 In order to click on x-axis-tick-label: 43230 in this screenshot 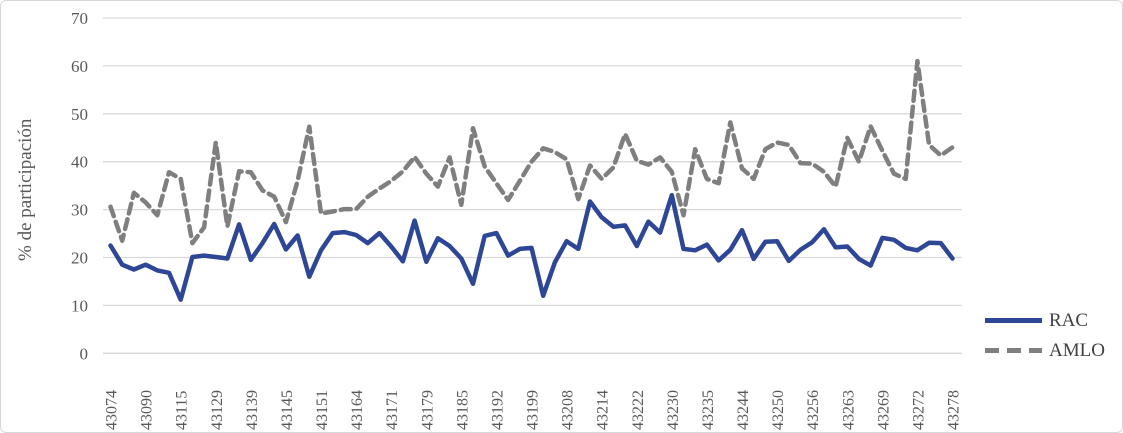, I will do `click(673, 410)`.